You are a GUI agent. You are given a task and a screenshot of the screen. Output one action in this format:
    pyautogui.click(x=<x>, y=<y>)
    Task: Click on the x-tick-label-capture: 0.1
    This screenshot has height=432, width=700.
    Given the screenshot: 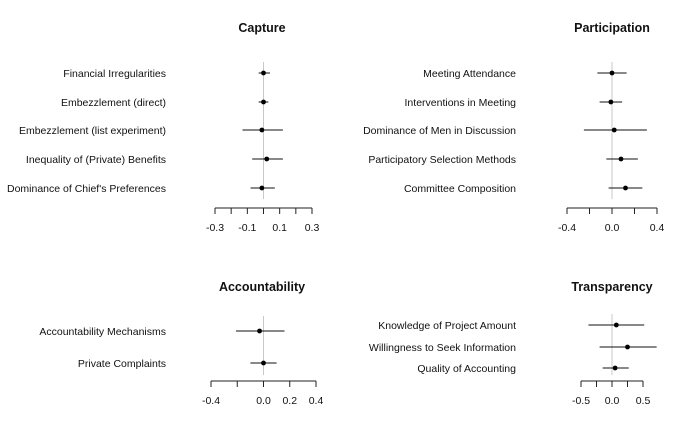 What is the action you would take?
    pyautogui.click(x=279, y=228)
    